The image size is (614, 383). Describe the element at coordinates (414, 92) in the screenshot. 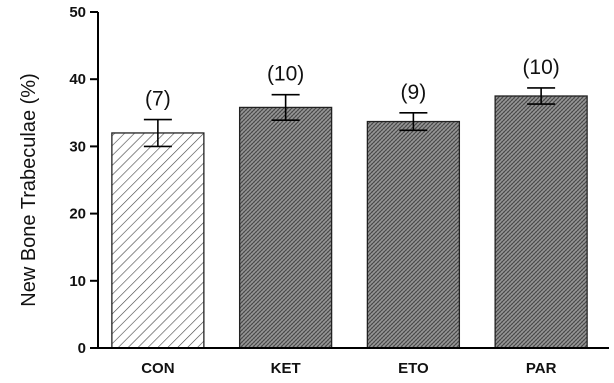

I see `sample-size-label: (9)` at that location.